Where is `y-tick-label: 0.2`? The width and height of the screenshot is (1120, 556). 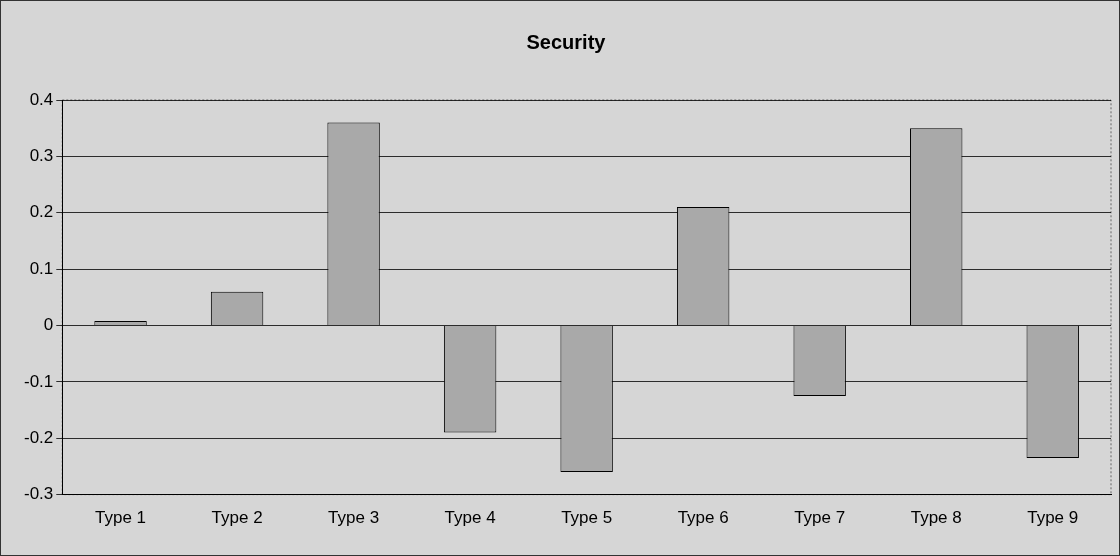 y-tick-label: 0.2 is located at coordinates (41, 212).